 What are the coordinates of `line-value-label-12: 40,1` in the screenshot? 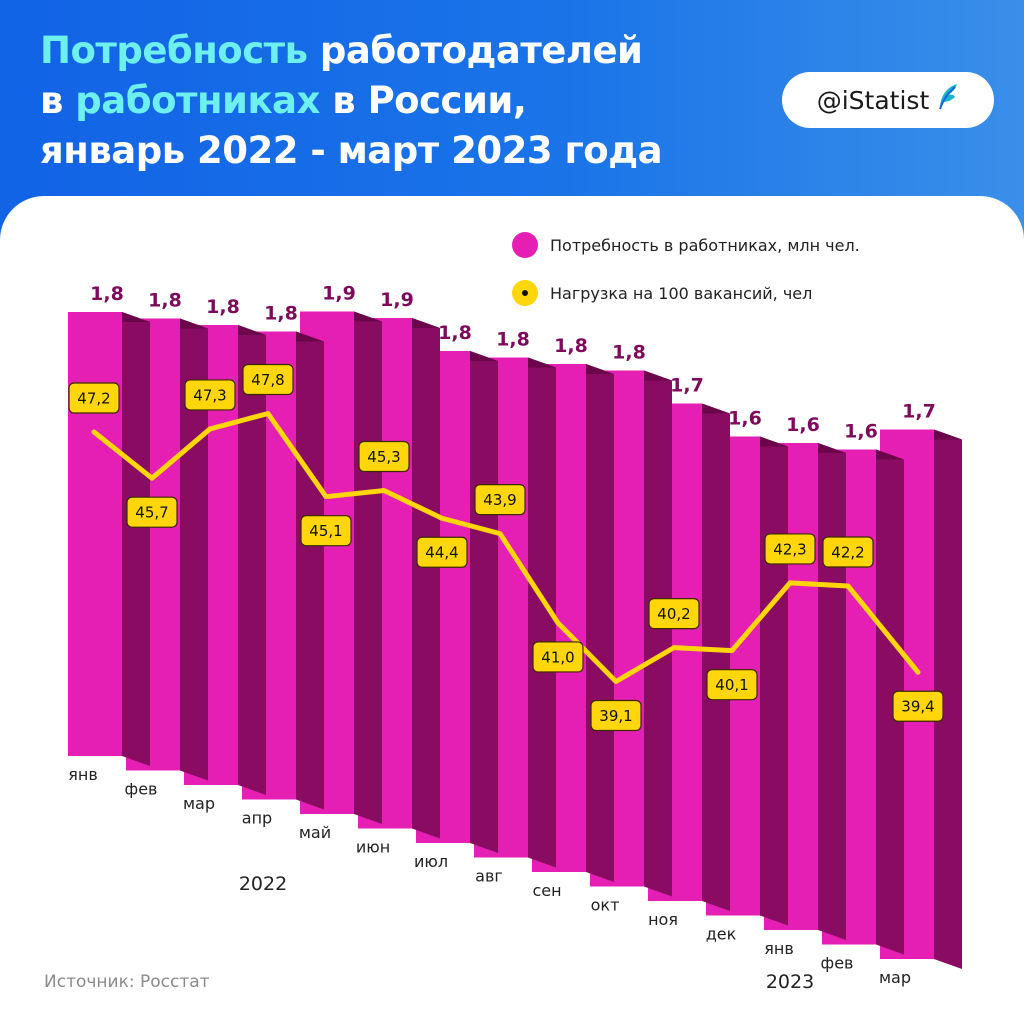 It's located at (731, 685).